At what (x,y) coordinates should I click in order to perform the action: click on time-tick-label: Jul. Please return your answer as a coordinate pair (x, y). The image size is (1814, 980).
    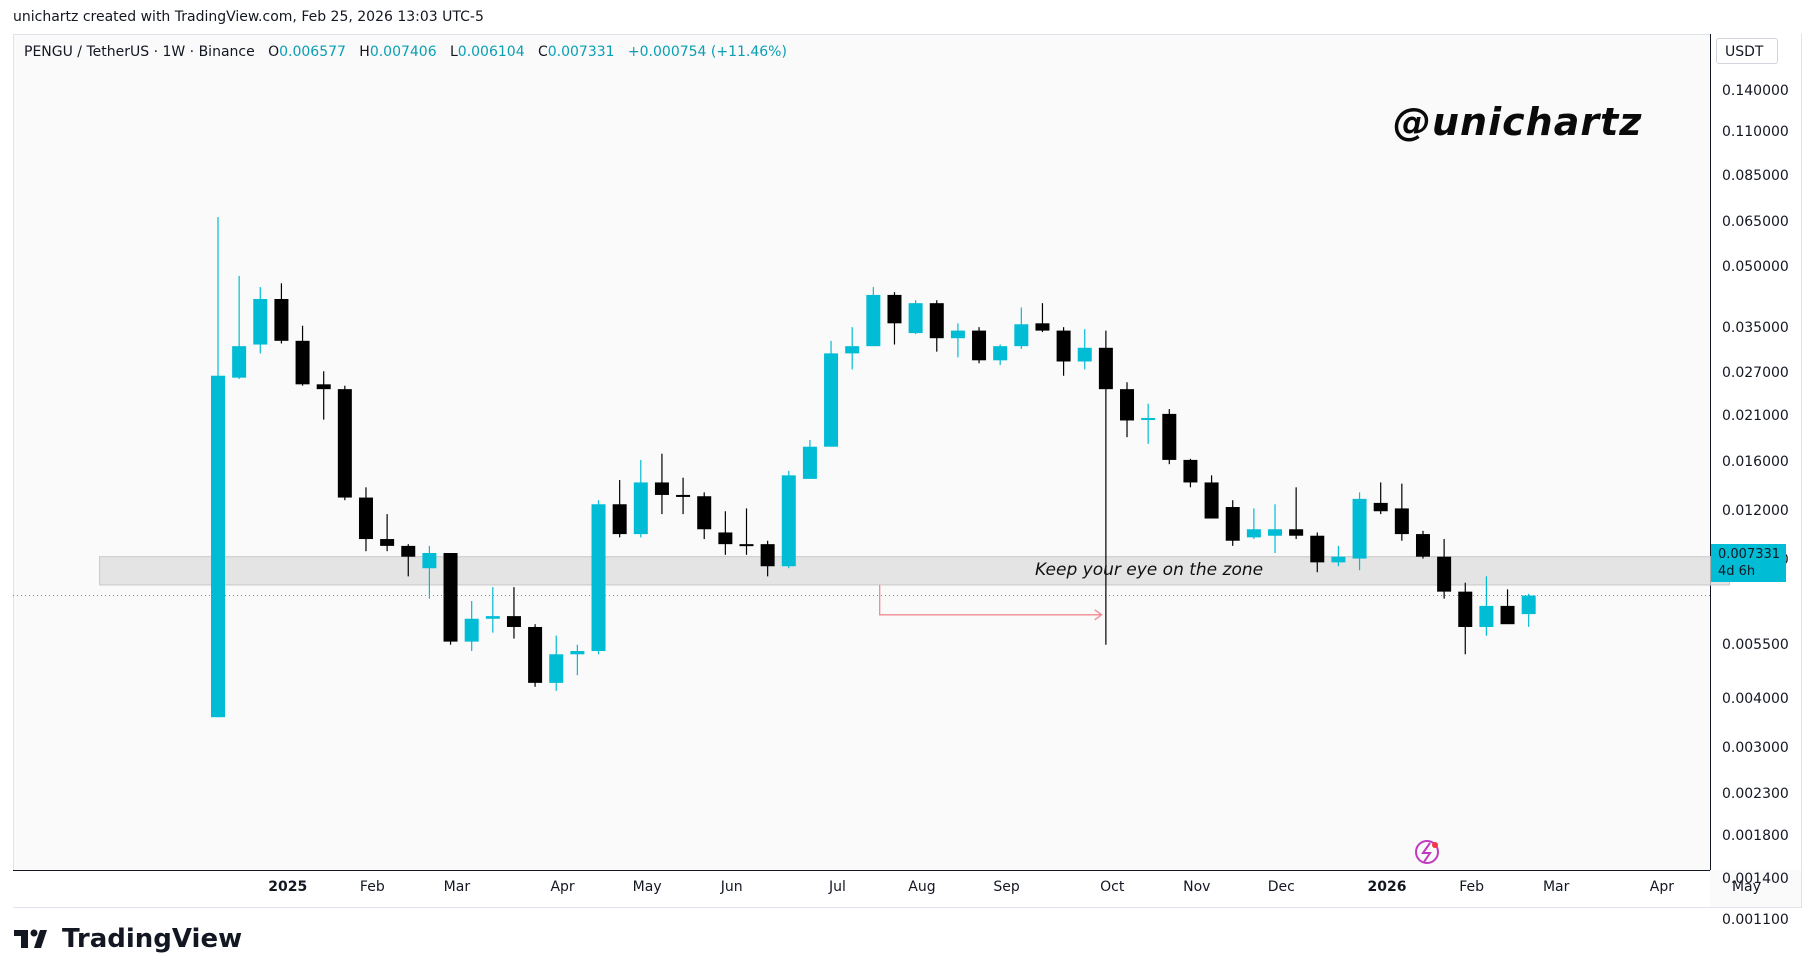
    Looking at the image, I should click on (837, 887).